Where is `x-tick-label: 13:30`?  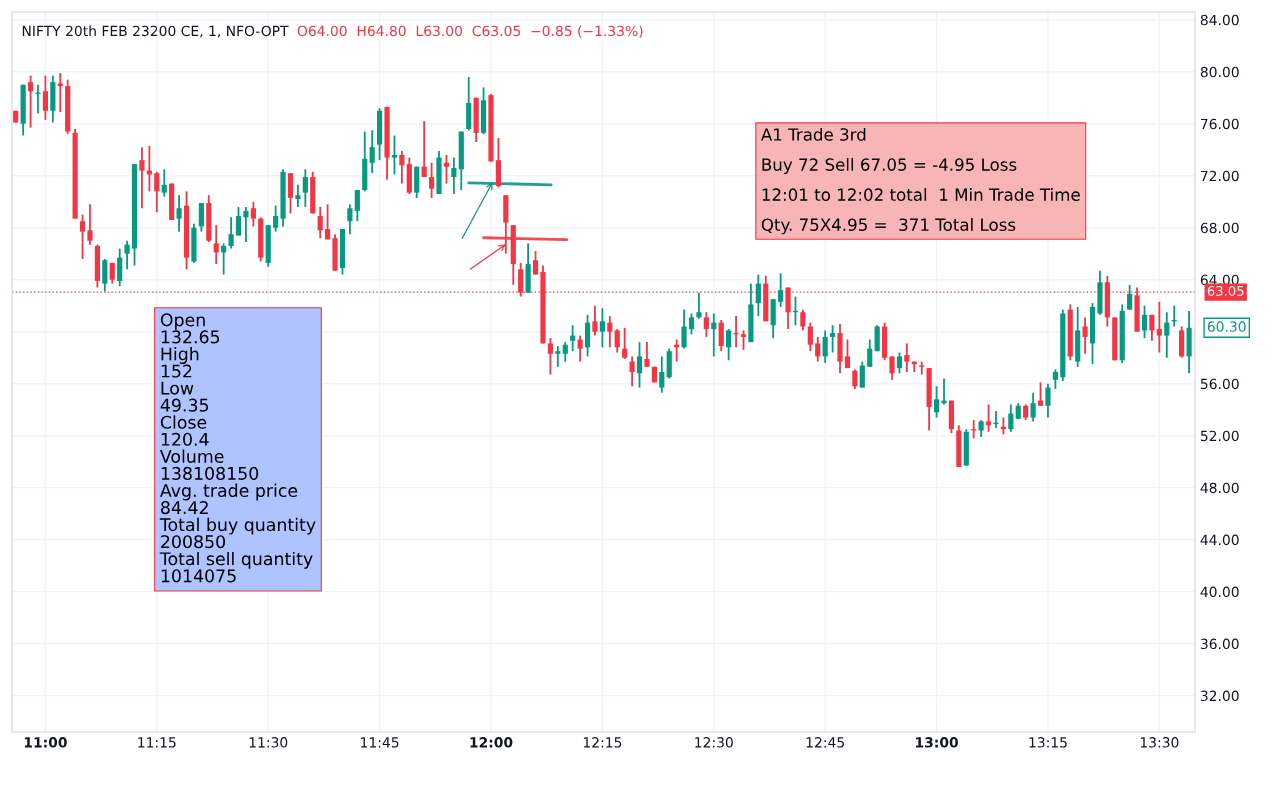 x-tick-label: 13:30 is located at coordinates (1159, 742).